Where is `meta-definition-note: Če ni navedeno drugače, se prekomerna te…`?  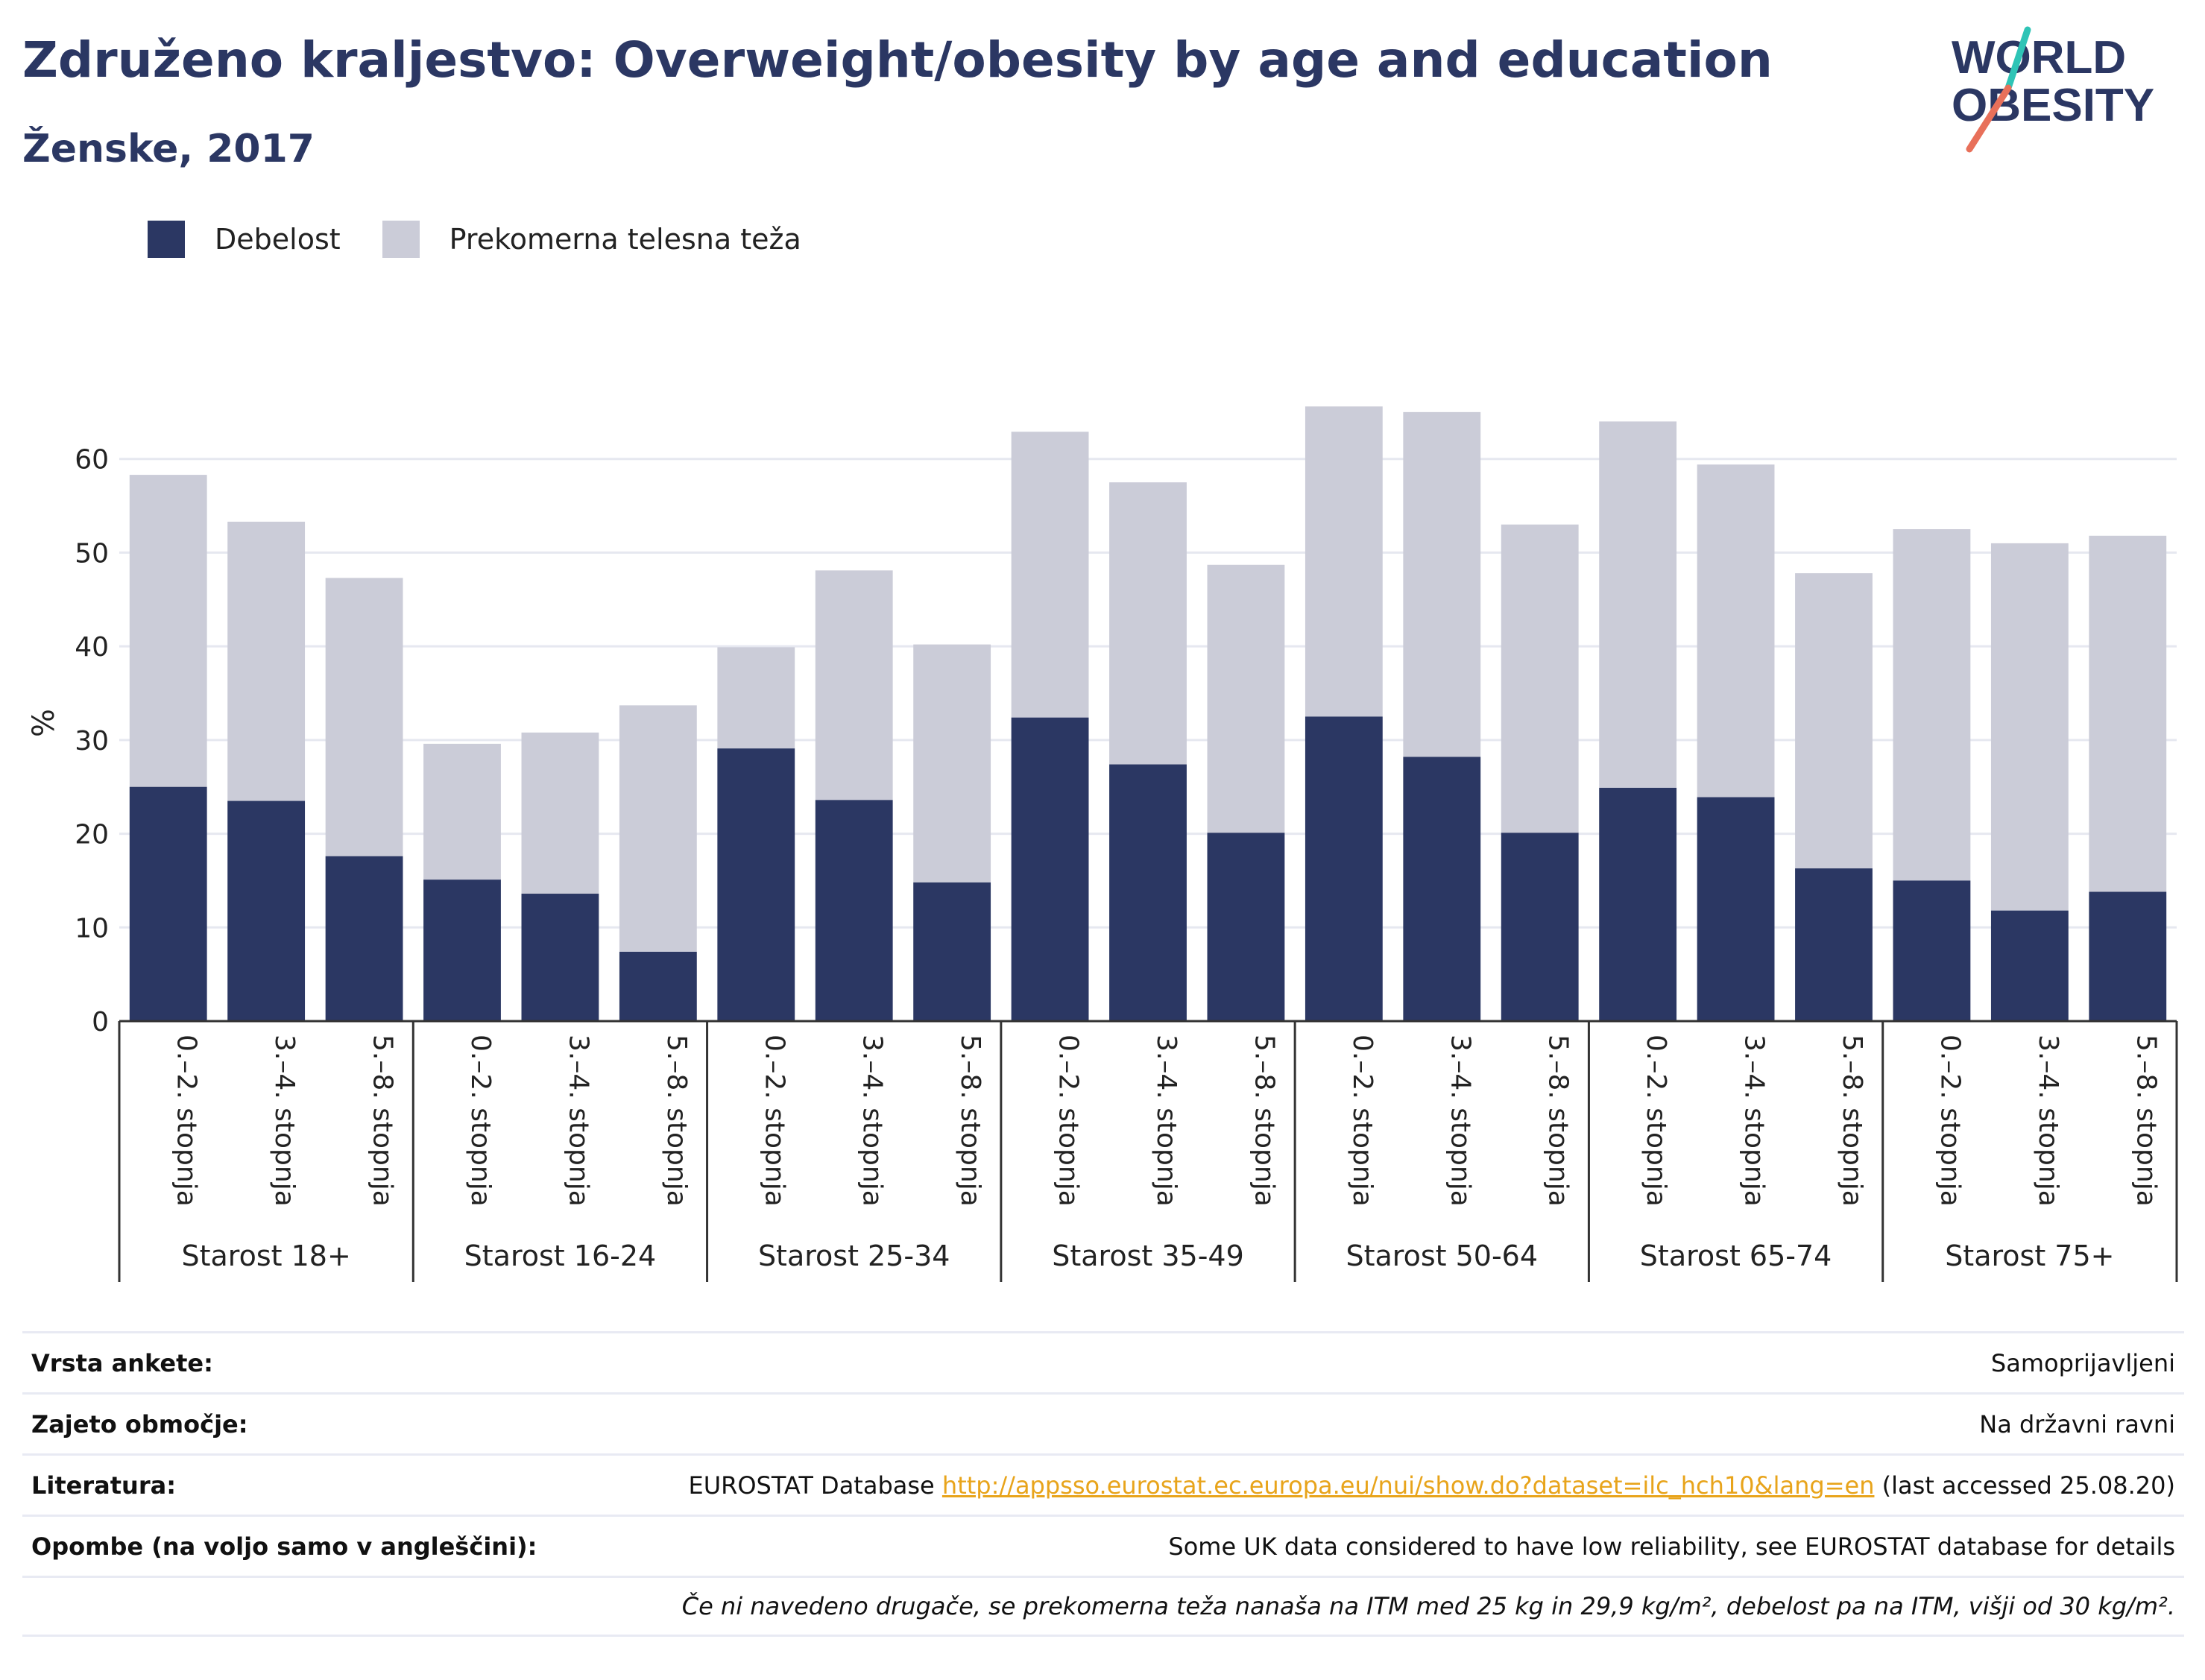
meta-definition-note: Če ni navedeno drugače, se prekomerna te… is located at coordinates (1428, 1606).